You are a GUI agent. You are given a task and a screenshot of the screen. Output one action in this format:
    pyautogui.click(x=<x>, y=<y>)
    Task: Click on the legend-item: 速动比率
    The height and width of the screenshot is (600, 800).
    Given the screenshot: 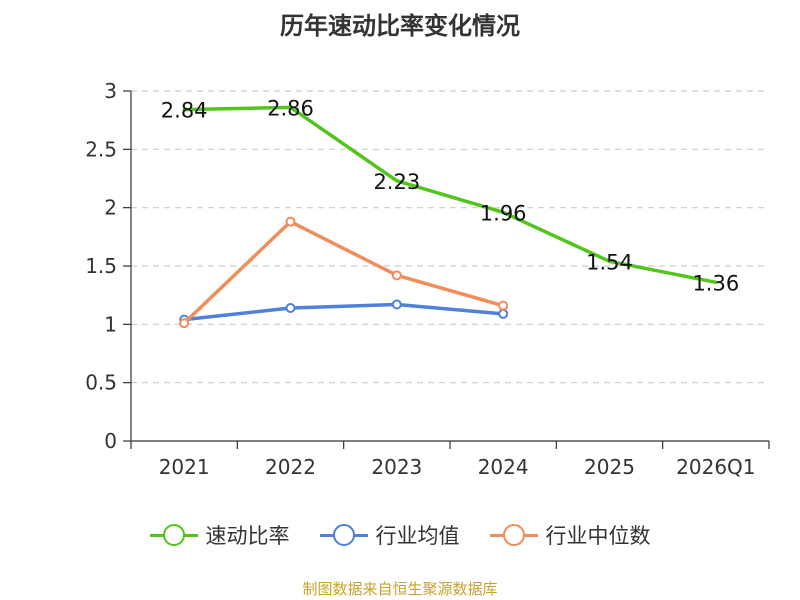 What is the action you would take?
    pyautogui.click(x=219, y=535)
    